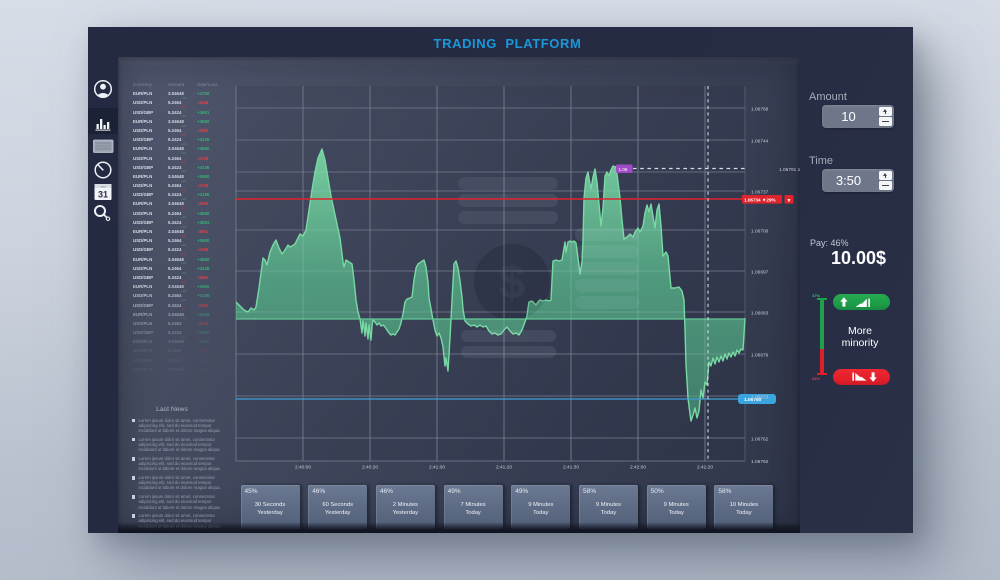 The width and height of the screenshot is (1000, 580). I want to click on svg-text: 1.06750, so click(753, 400).